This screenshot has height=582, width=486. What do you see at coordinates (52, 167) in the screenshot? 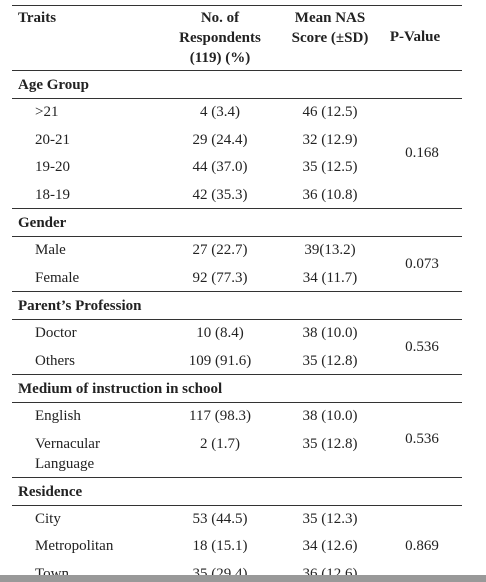
I see `trait: 19-20` at bounding box center [52, 167].